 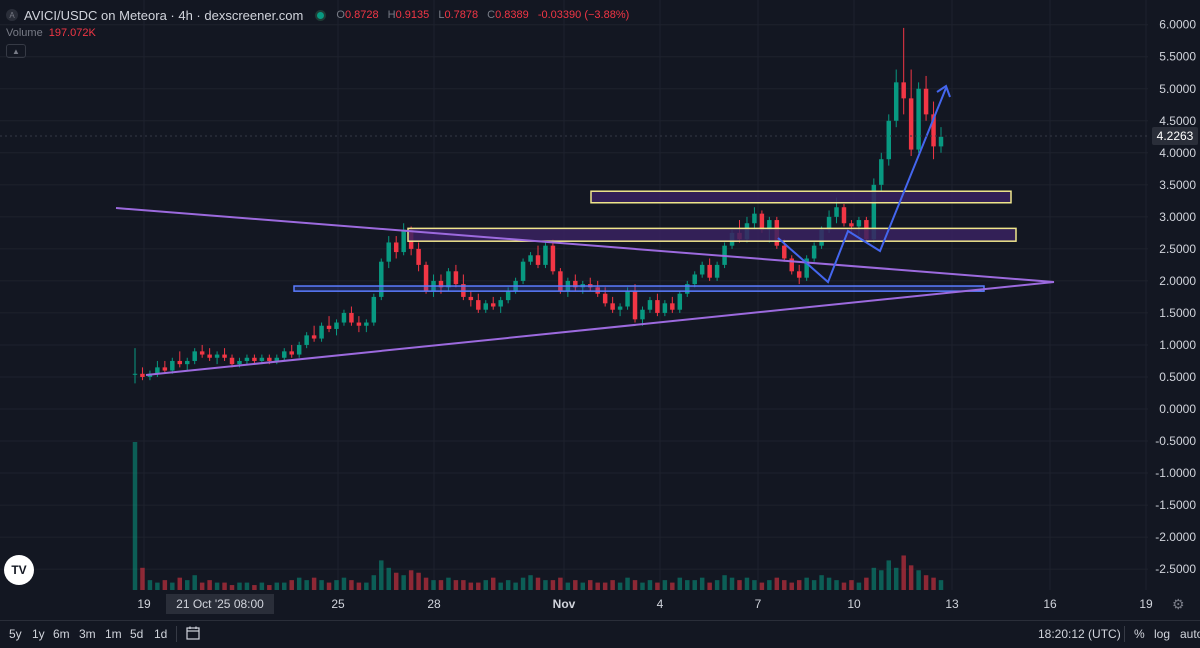 What do you see at coordinates (862, 185) in the screenshot?
I see `projection-arrow-path` at bounding box center [862, 185].